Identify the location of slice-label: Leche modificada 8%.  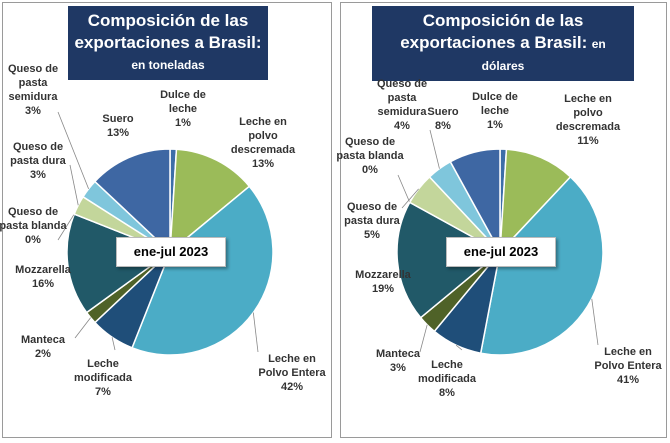
(447, 379).